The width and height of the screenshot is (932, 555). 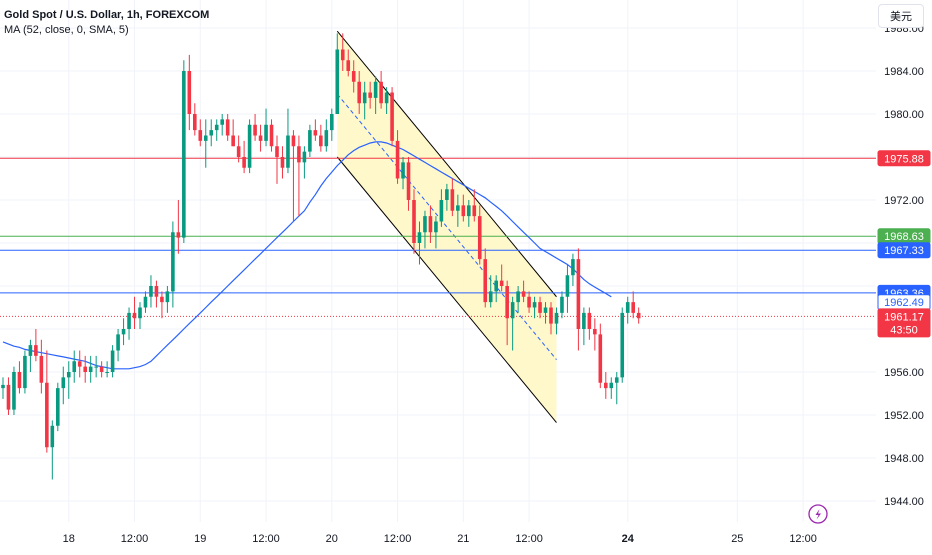 I want to click on lightning-icon, so click(x=818, y=514).